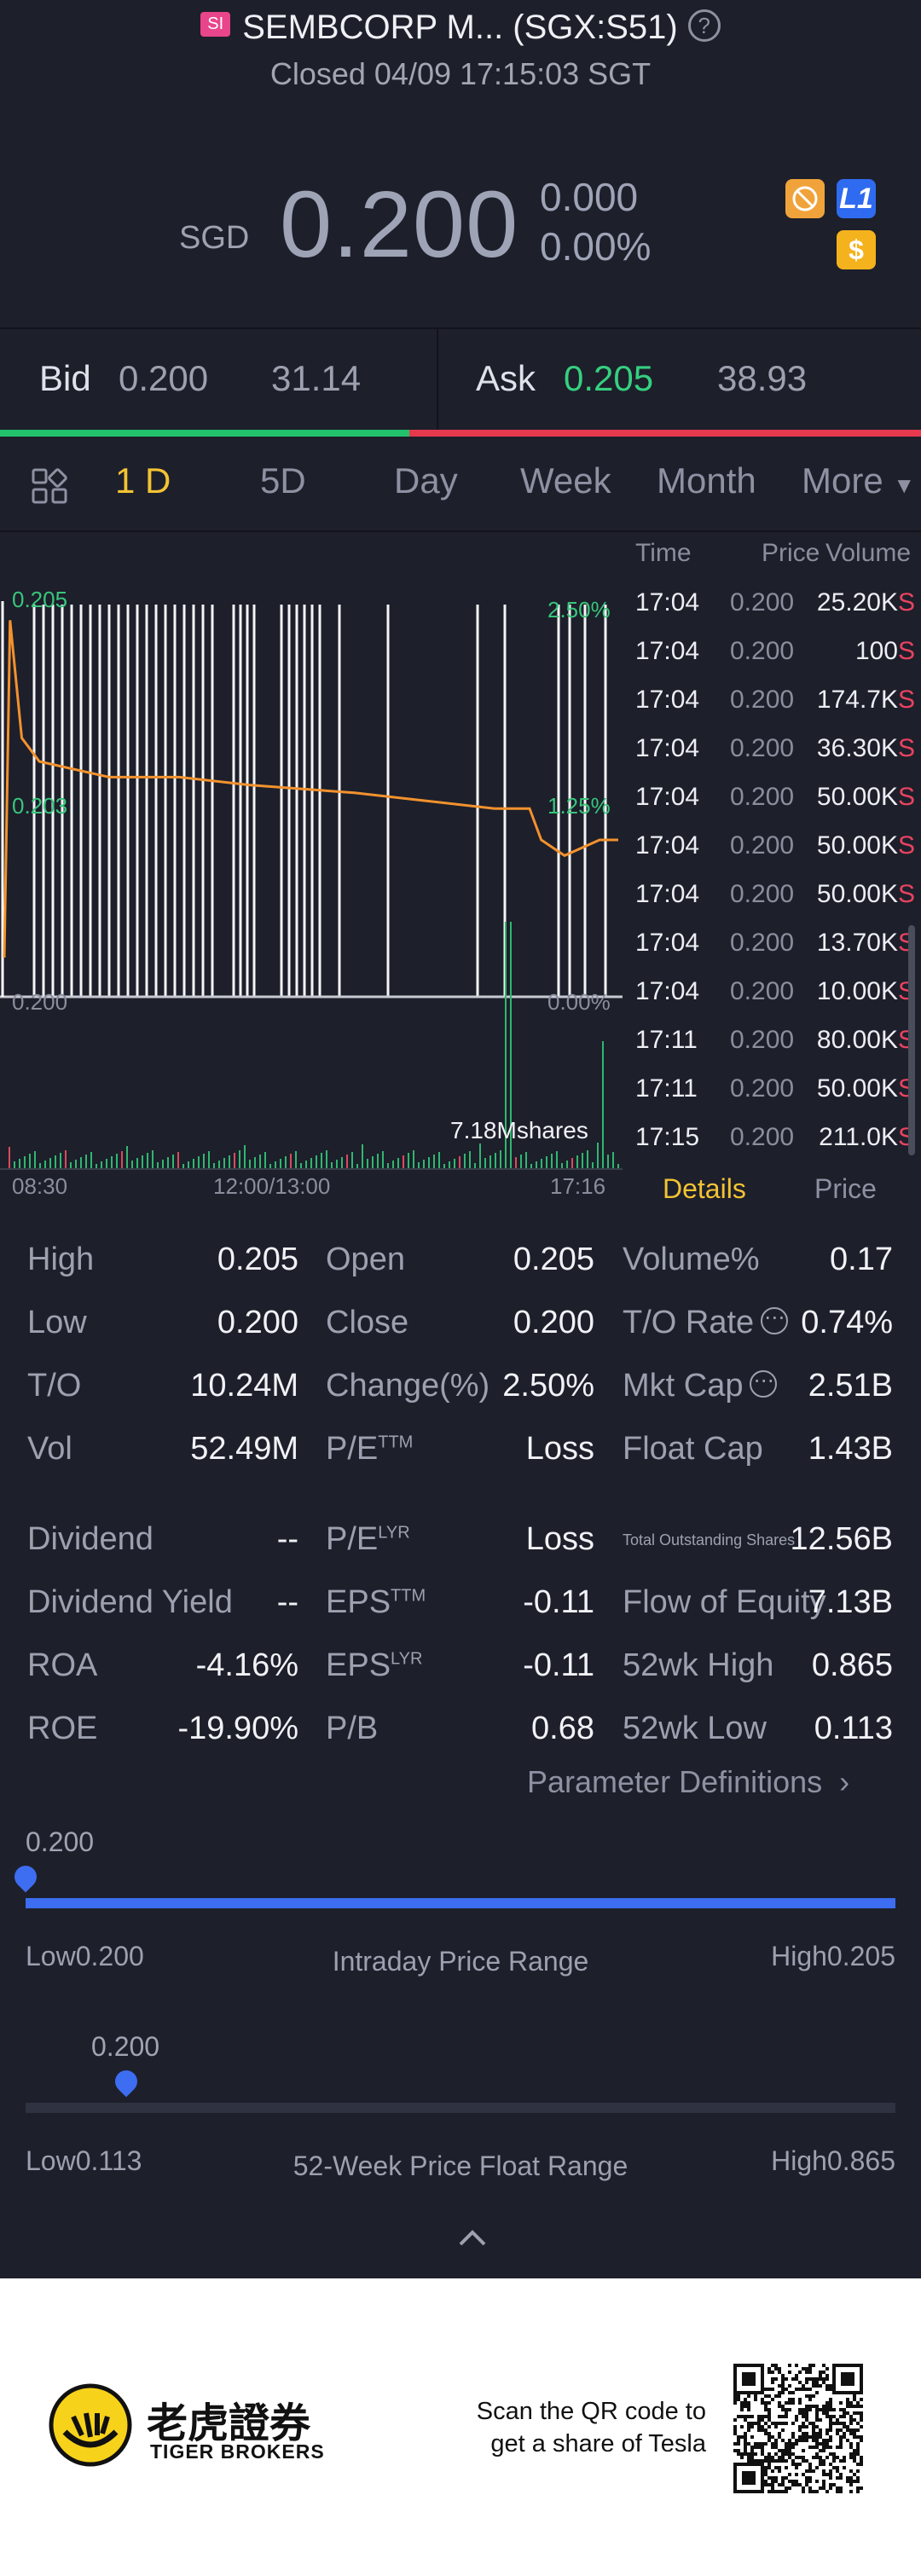 The width and height of the screenshot is (921, 2576). I want to click on pct-label-mid: 1.25%, so click(579, 806).